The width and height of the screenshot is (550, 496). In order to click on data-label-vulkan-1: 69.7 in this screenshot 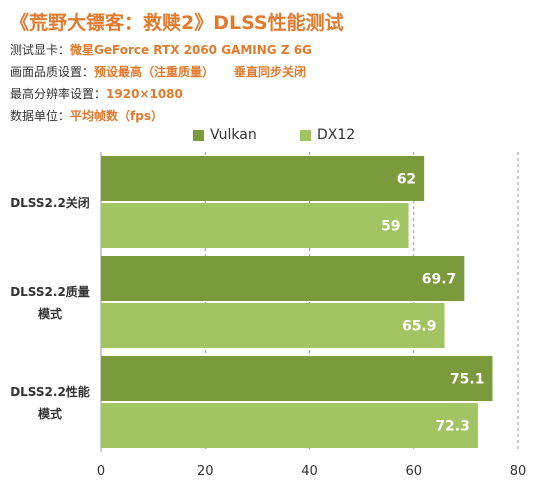, I will do `click(439, 280)`.